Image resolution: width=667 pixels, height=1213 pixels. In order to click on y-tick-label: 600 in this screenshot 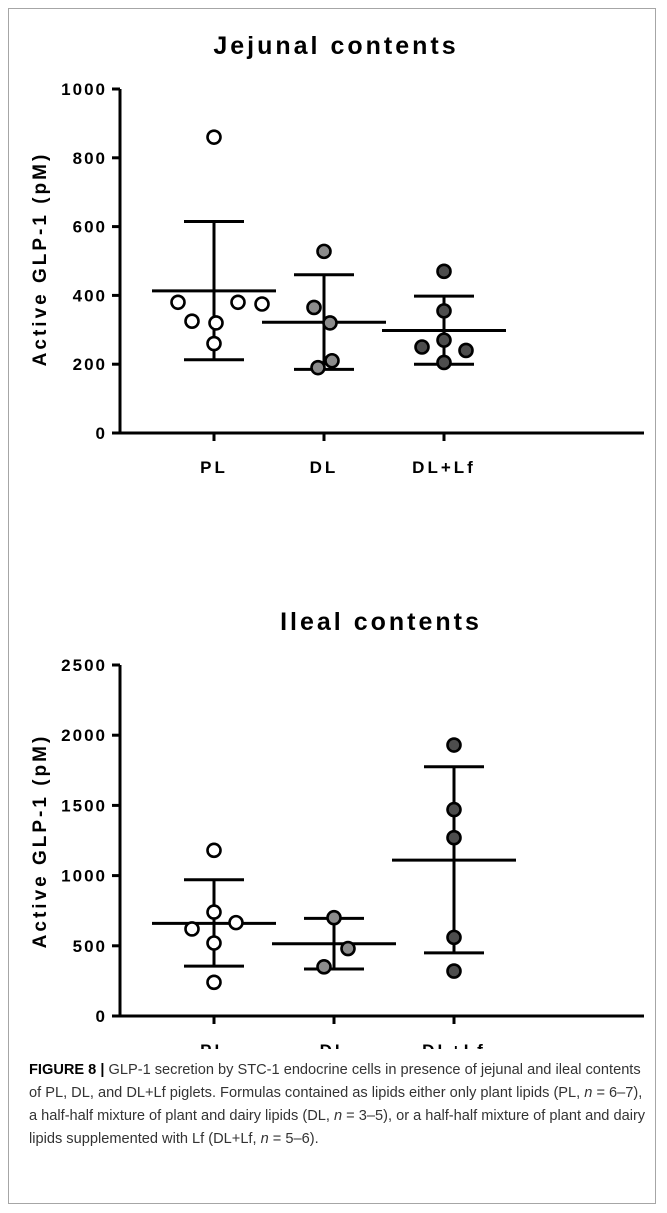, I will do `click(90, 227)`.